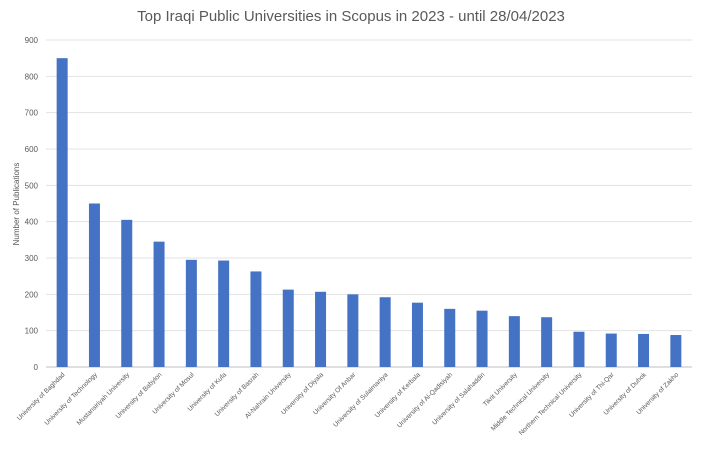  Describe the element at coordinates (32, 331) in the screenshot. I see `y-tick-label: 100` at that location.